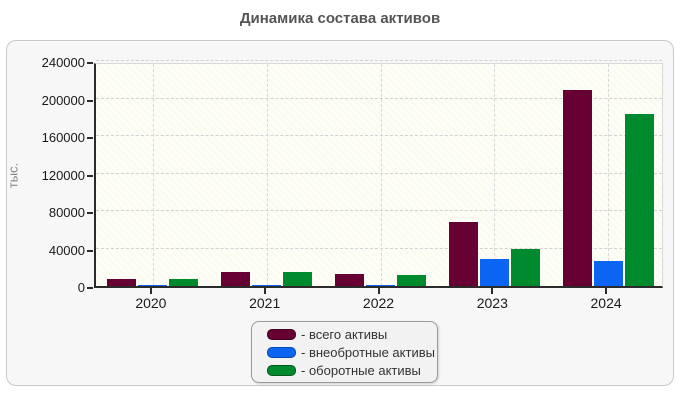 The width and height of the screenshot is (680, 400). What do you see at coordinates (340, 18) in the screenshot?
I see `chart-title: Динамика состава активов` at bounding box center [340, 18].